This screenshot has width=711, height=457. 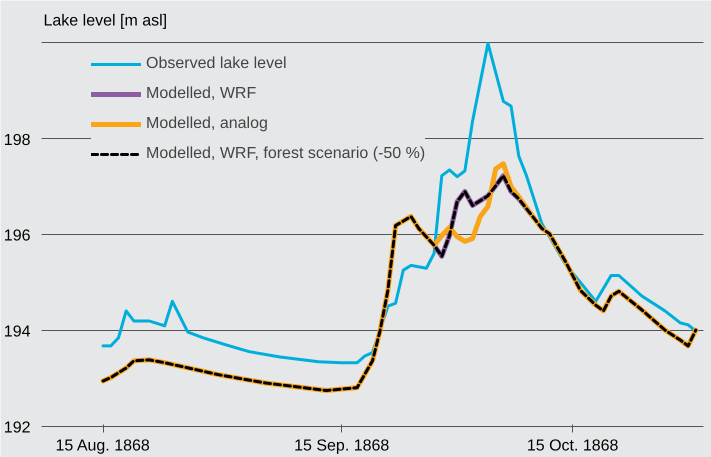 I want to click on legend-label: Observed lake level, so click(x=216, y=64).